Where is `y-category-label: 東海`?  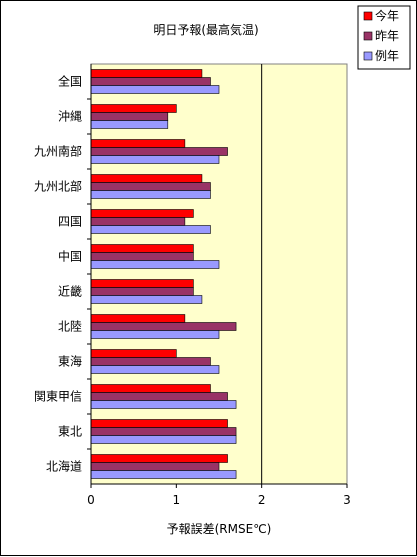
y-category-label: 東海 is located at coordinates (70, 361).